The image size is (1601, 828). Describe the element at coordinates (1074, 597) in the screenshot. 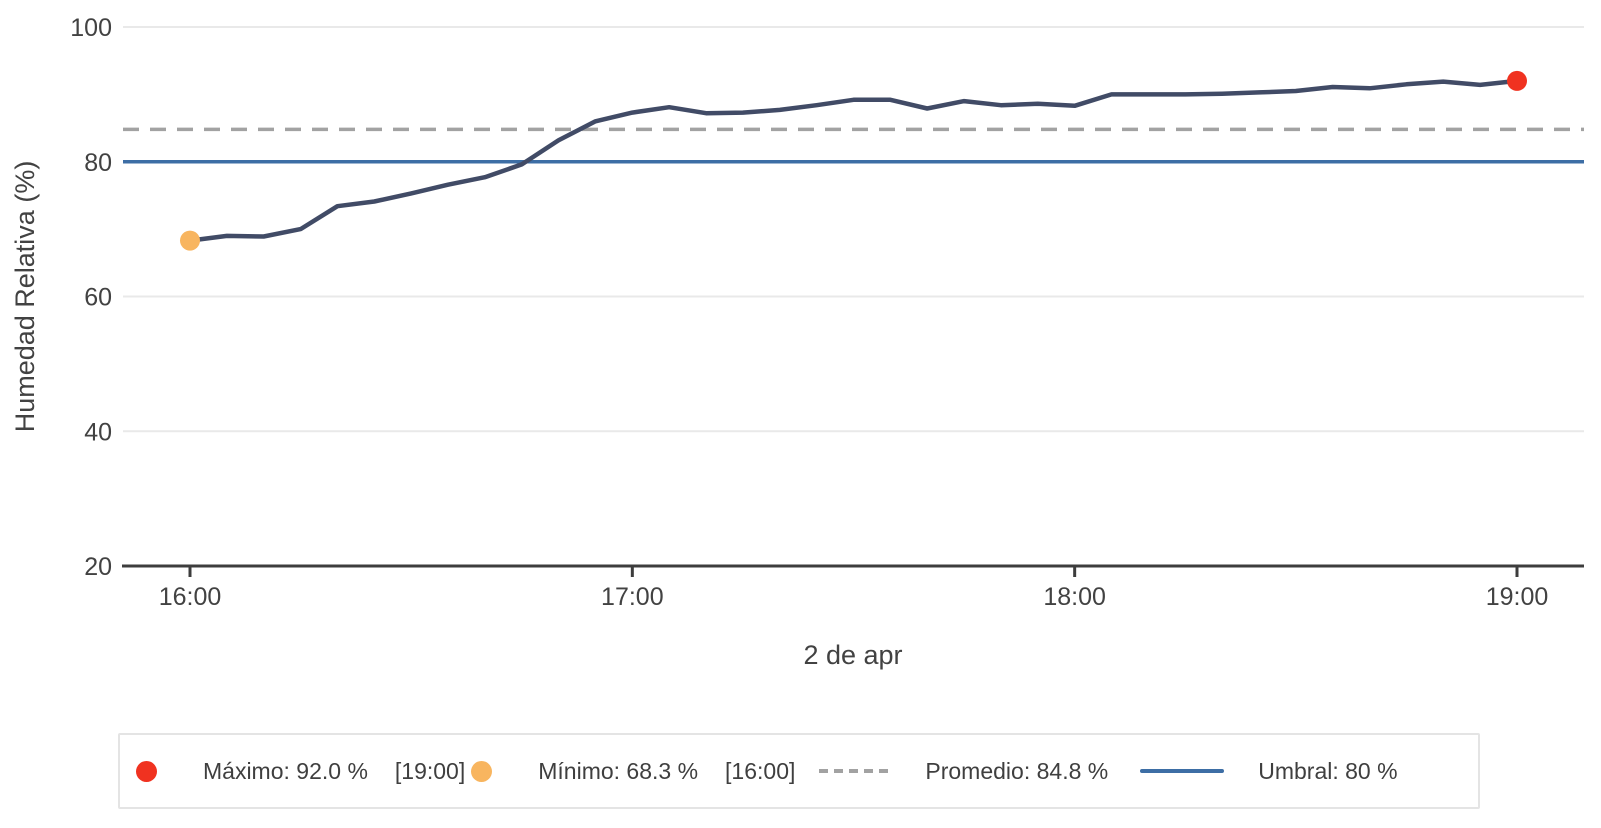

I see `x-tick-label: 18:00` at that location.